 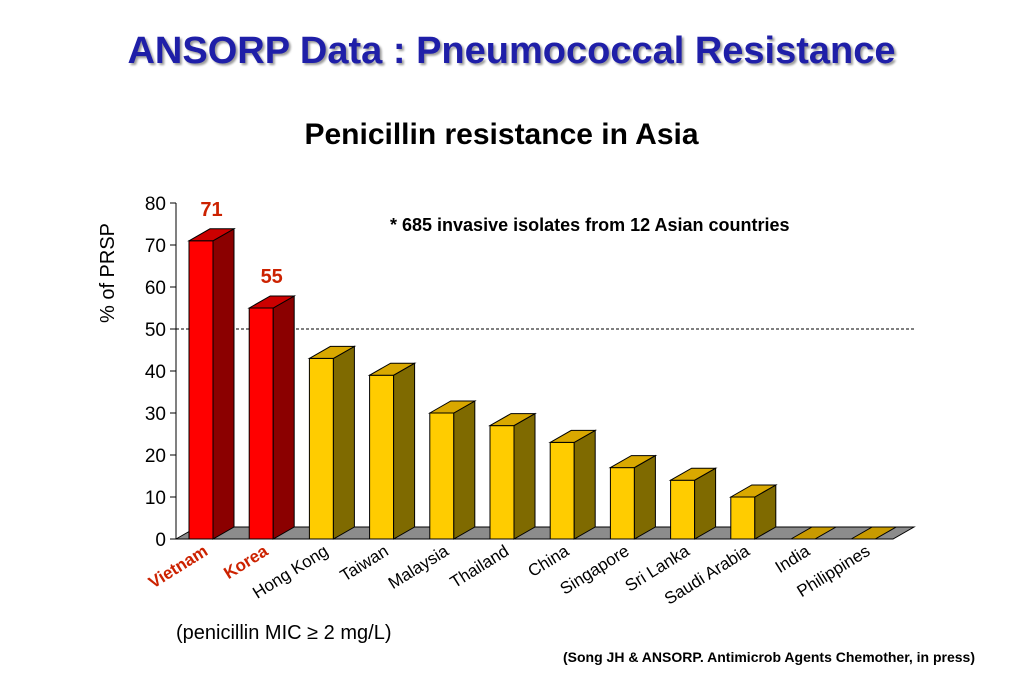 I want to click on category-label: India, so click(x=793, y=559).